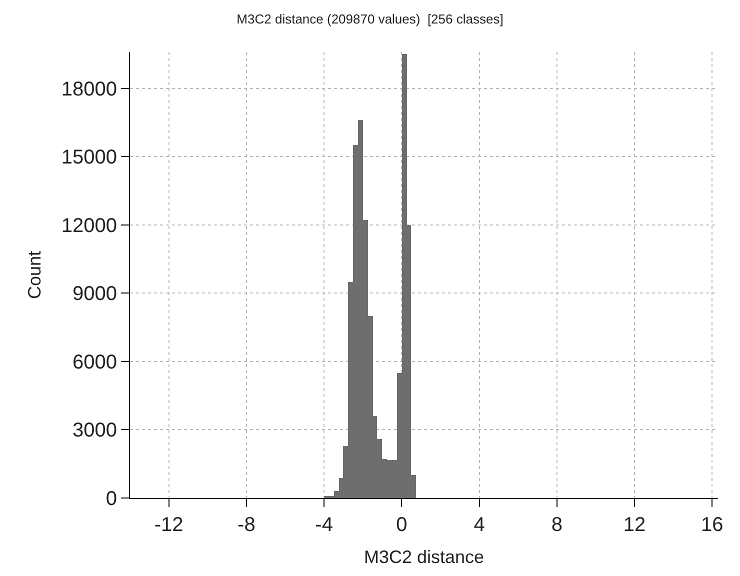 The width and height of the screenshot is (740, 576). I want to click on x-axis-title: M3C2 distance, so click(424, 557).